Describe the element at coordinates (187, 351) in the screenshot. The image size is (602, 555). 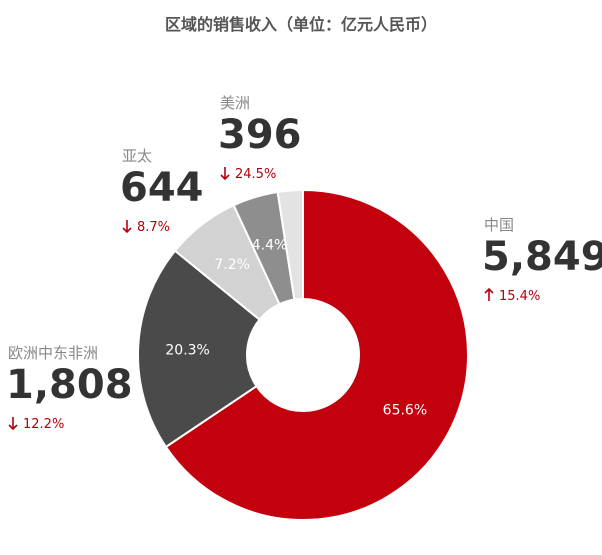
I see `slice-percent: 20.3%` at that location.